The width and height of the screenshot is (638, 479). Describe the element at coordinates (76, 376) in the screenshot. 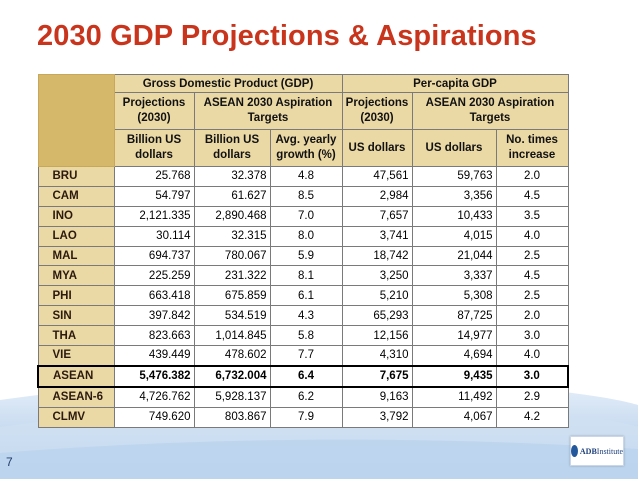

I see `row-label: ASEAN` at that location.